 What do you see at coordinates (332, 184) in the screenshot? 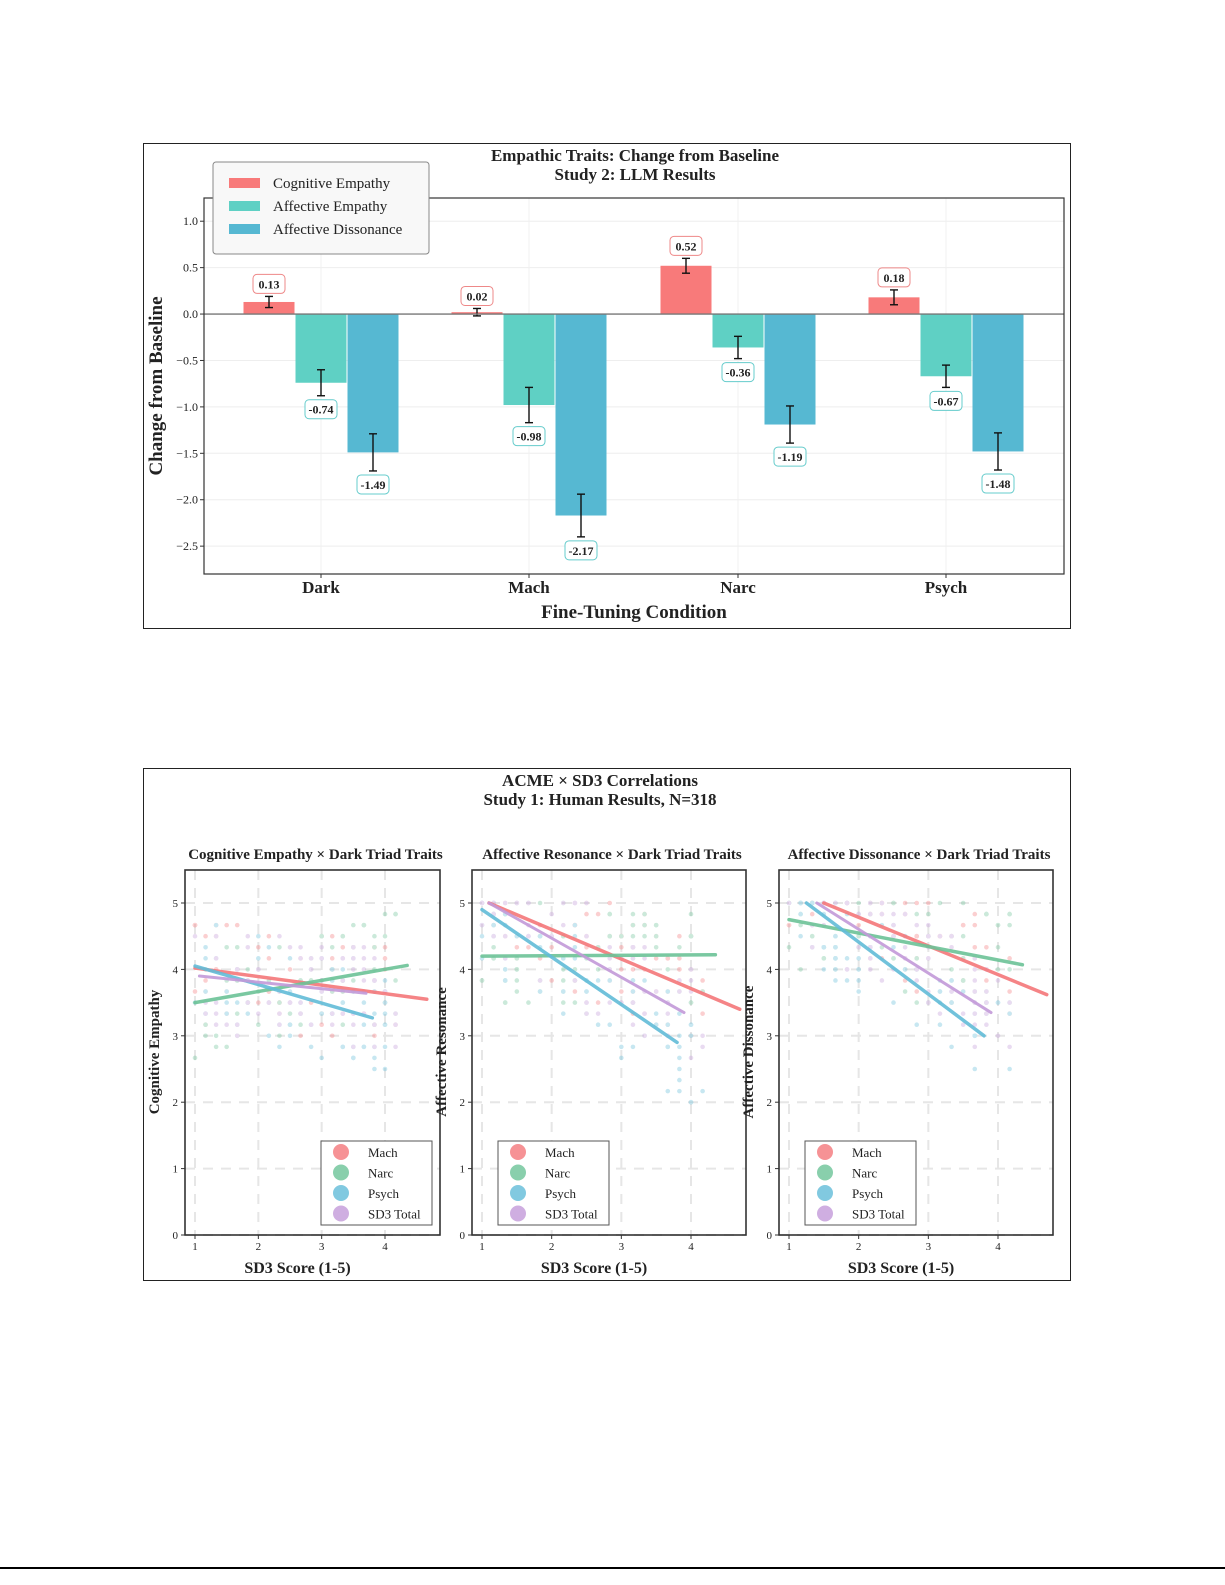
I see `legend-label: Cognitive Empathy` at bounding box center [332, 184].